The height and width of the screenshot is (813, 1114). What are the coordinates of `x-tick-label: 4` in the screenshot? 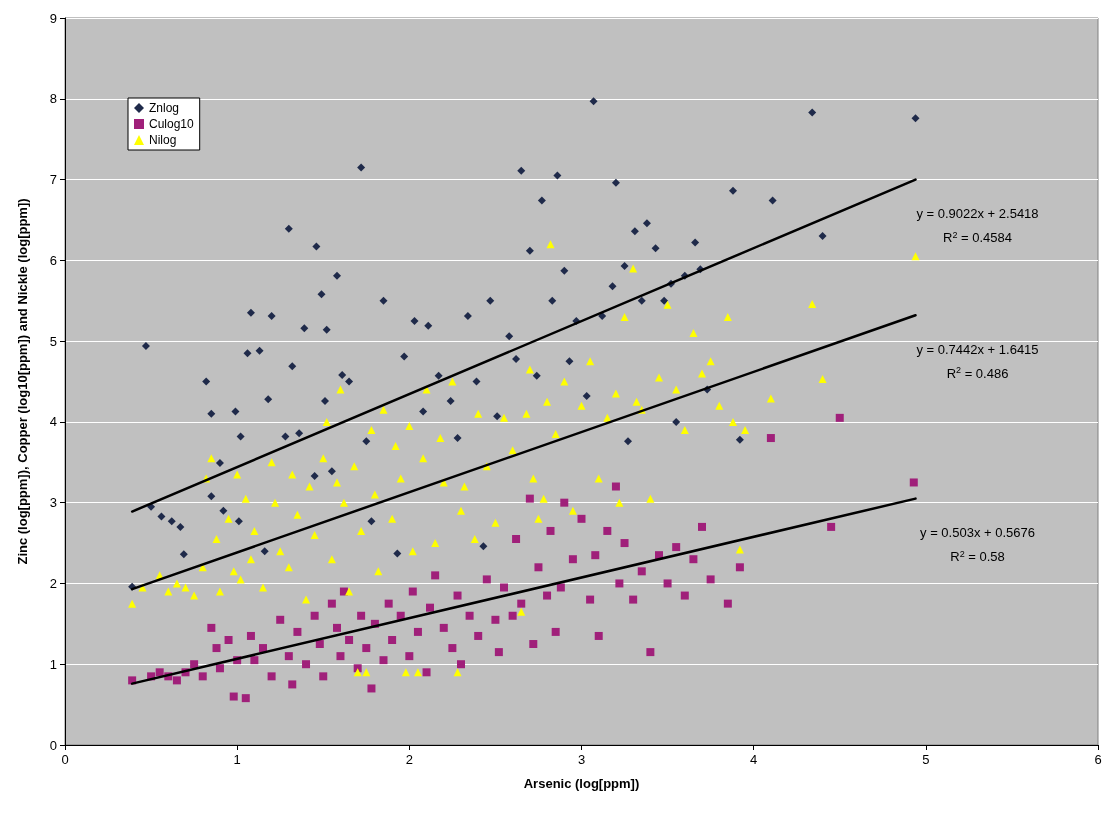 It's located at (754, 759).